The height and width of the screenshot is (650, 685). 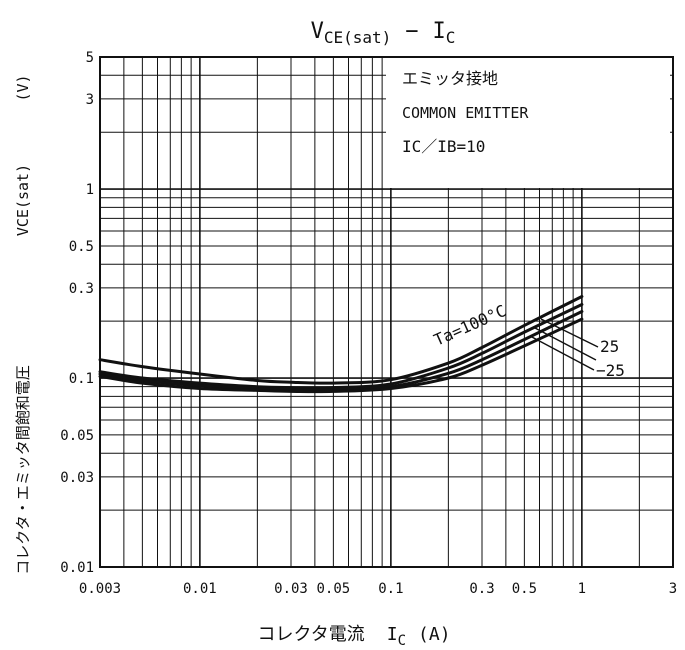 I want to click on annotation-box: エミッタ接地 COMMON EMITTER IC／IB=10, so click(x=528, y=123).